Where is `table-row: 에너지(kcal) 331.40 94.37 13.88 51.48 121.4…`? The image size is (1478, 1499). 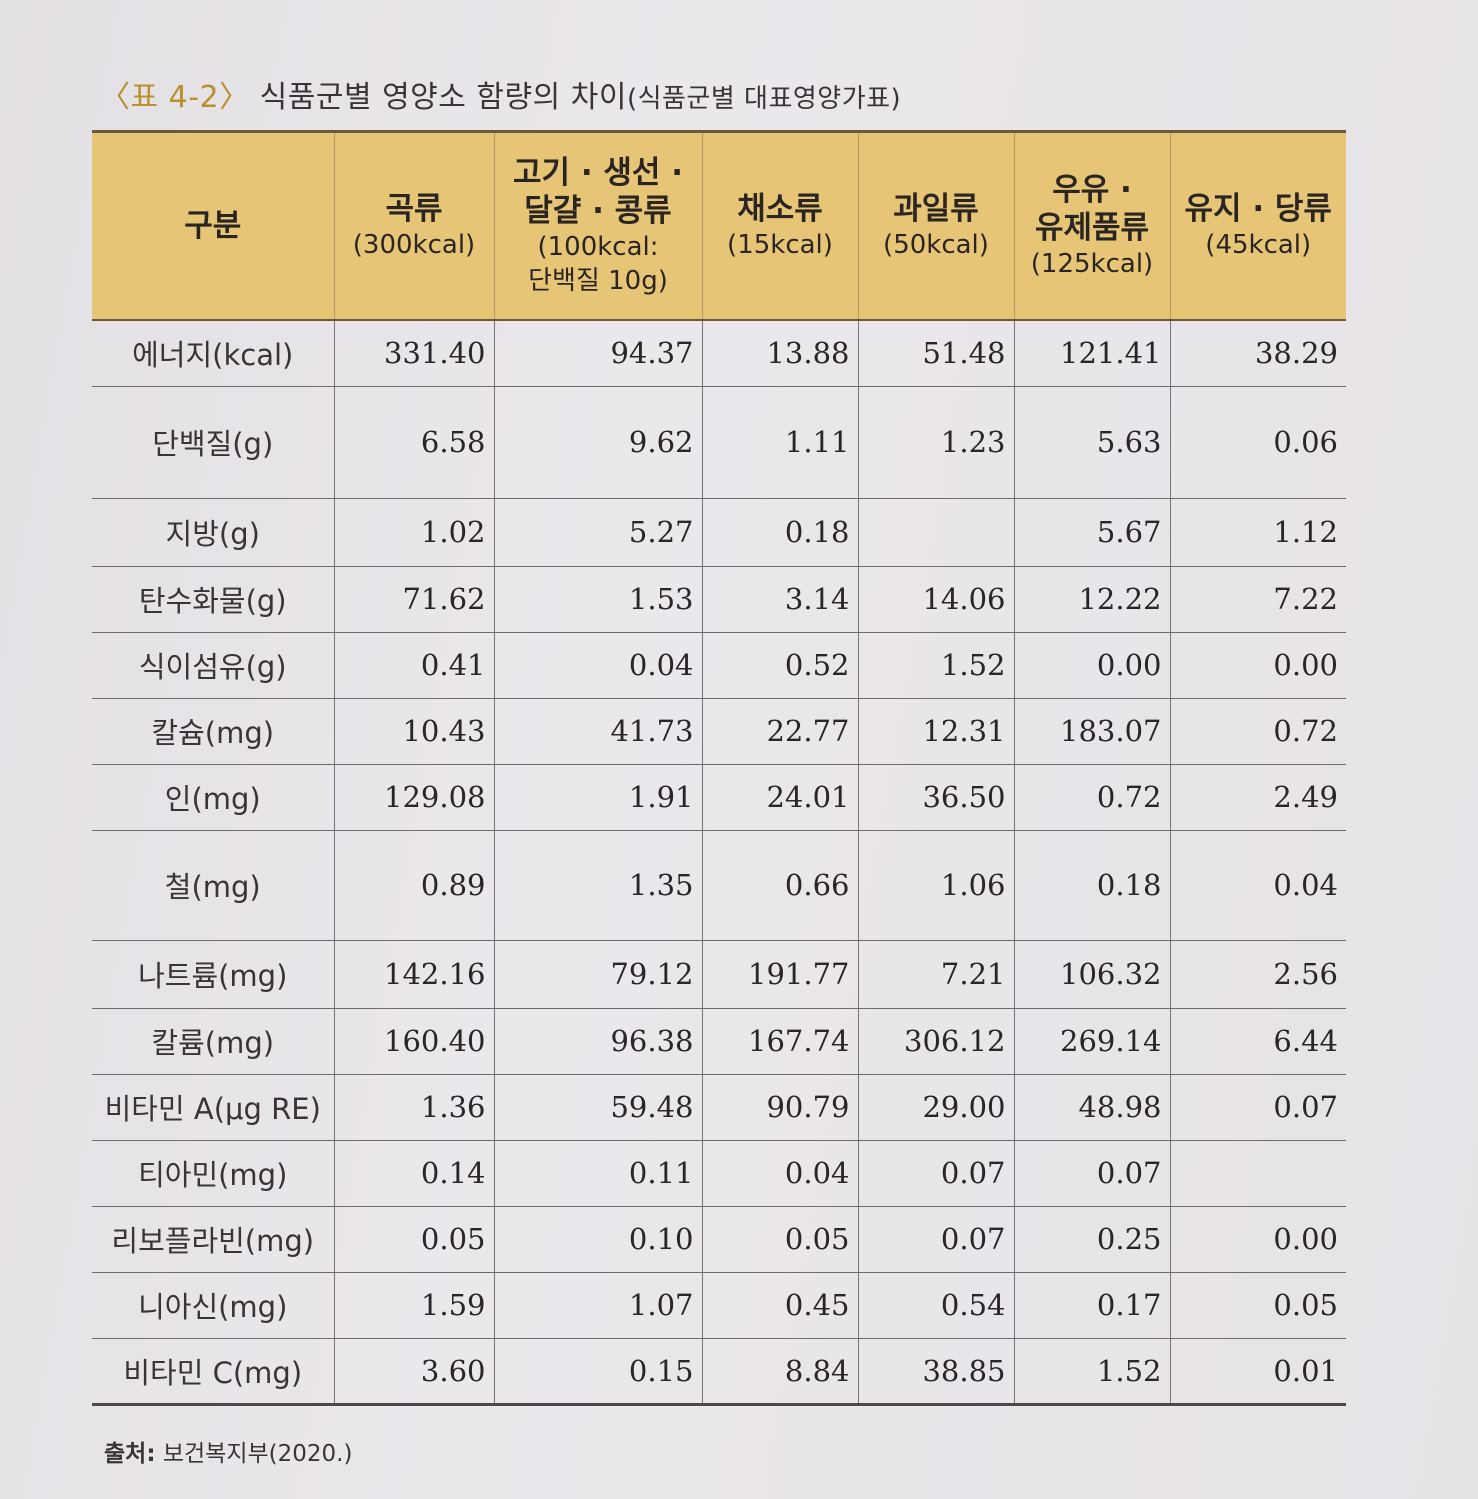 table-row: 에너지(kcal) 331.40 94.37 13.88 51.48 121.4… is located at coordinates (719, 353).